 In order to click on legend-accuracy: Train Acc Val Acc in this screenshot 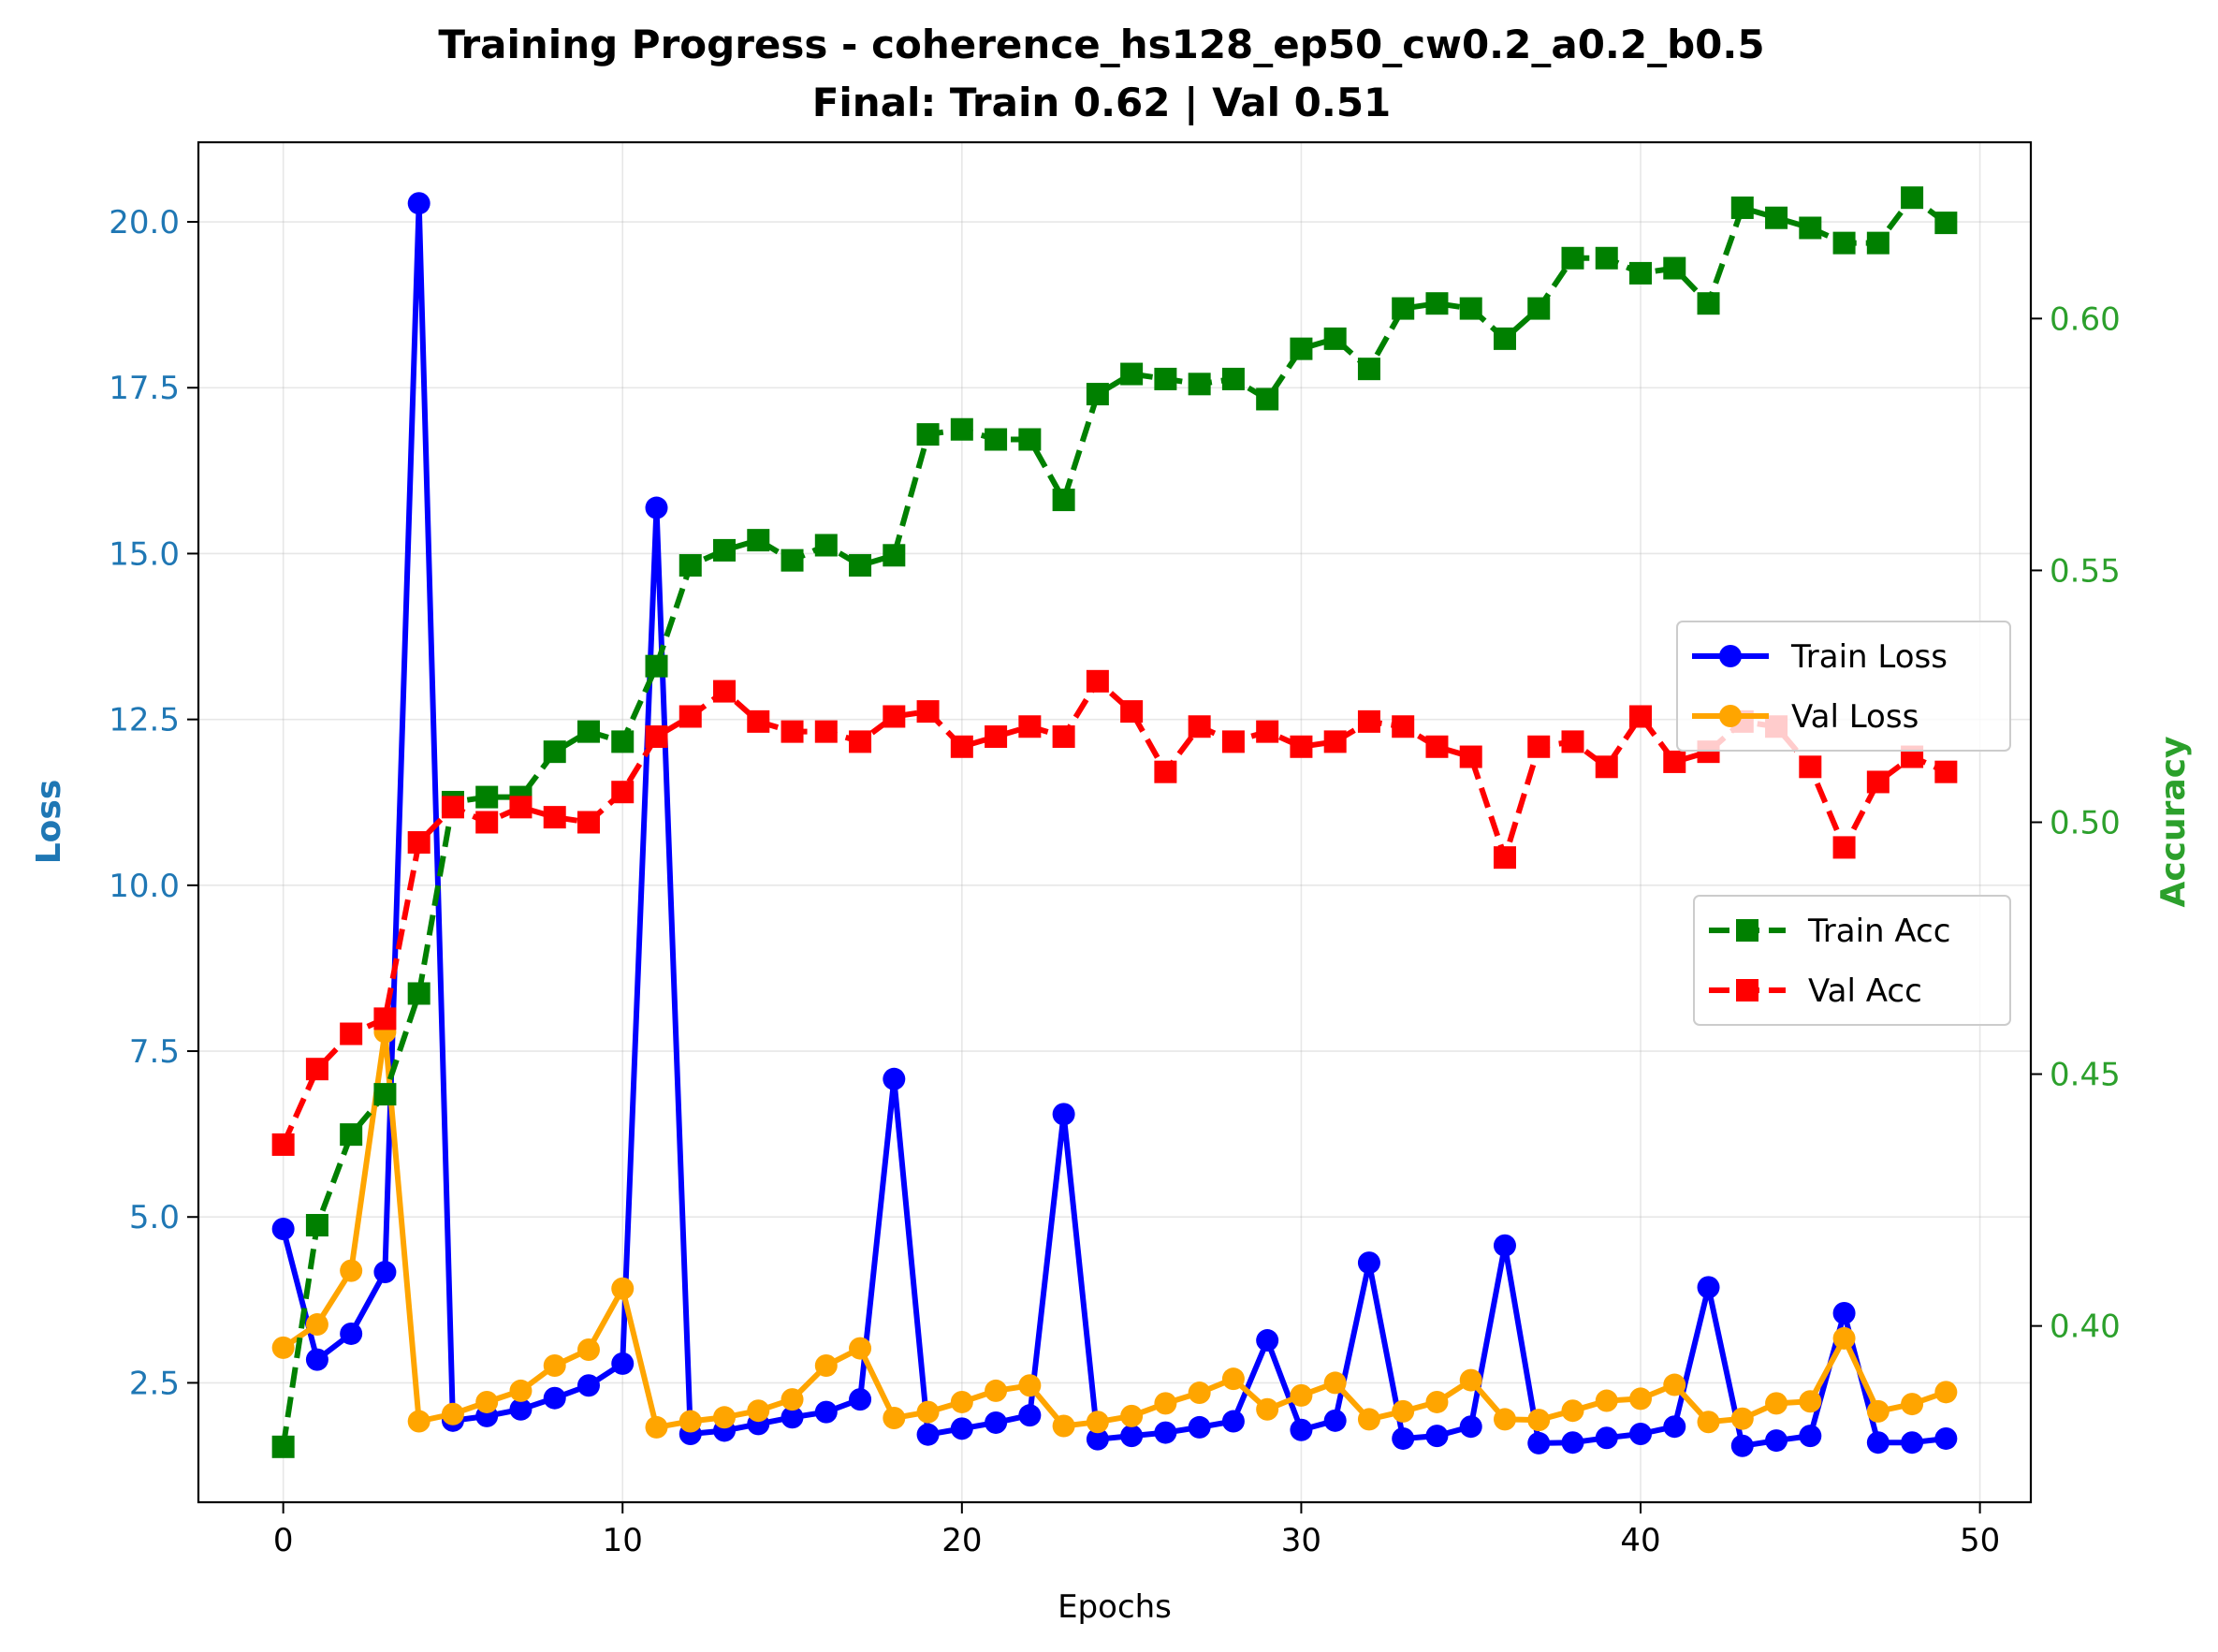, I will do `click(1852, 961)`.